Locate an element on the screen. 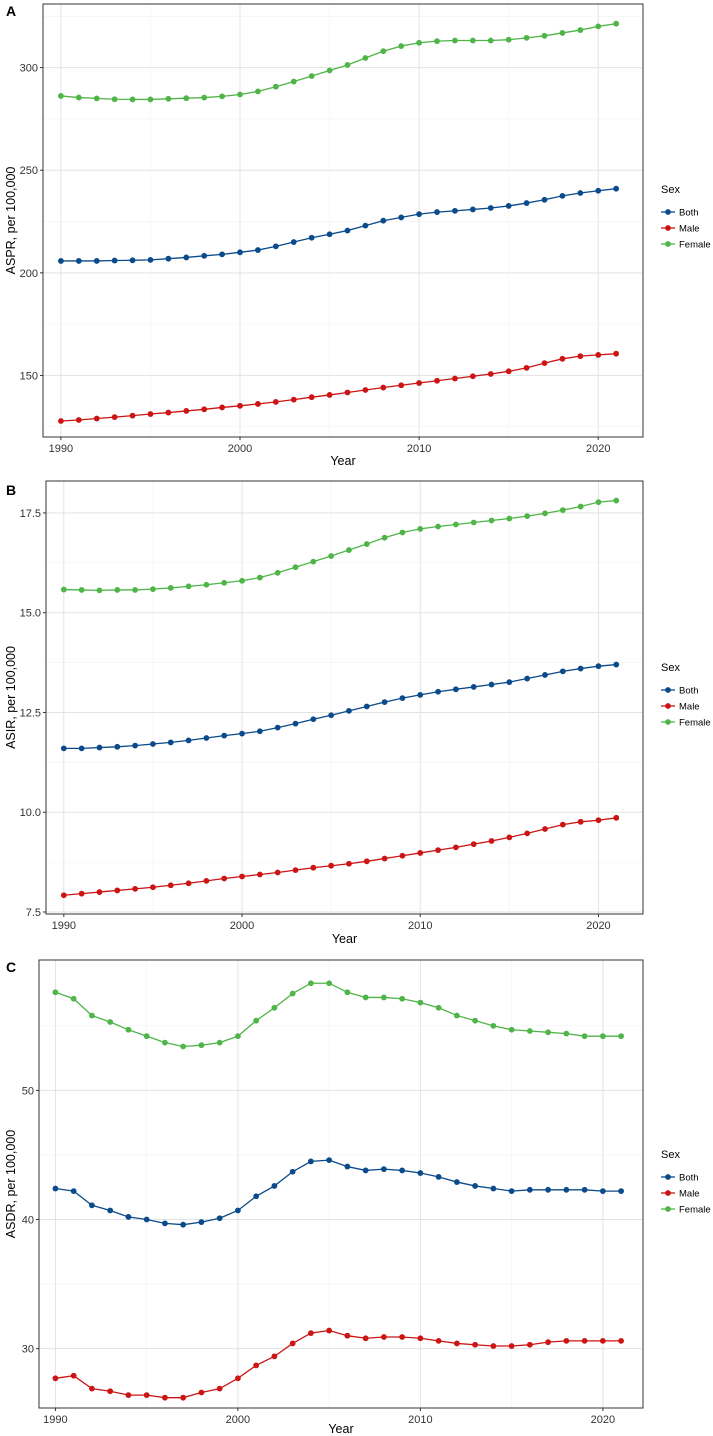 This screenshot has width=713, height=1436. legend-b: Sex Both Male Female is located at coordinates (686, 695).